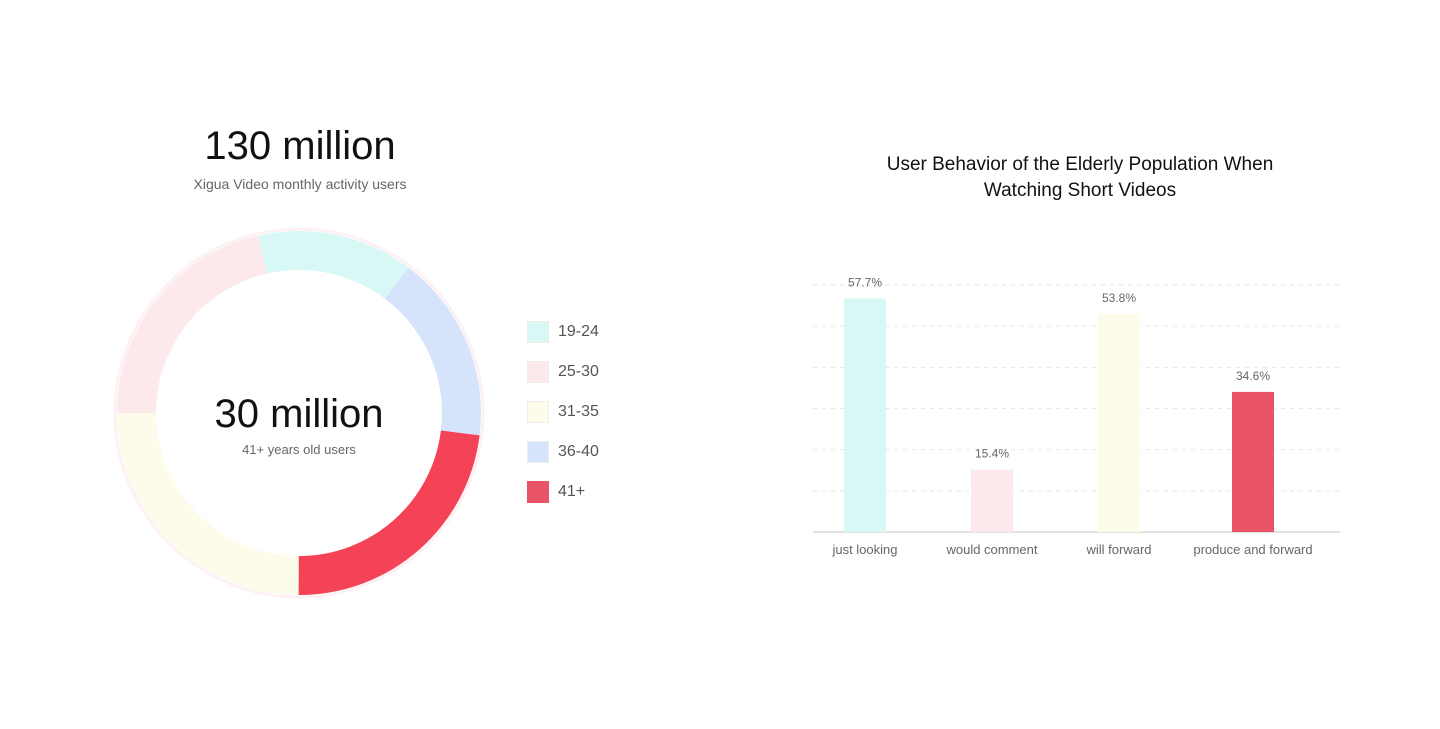  I want to click on donut-shadow, so click(299, 413).